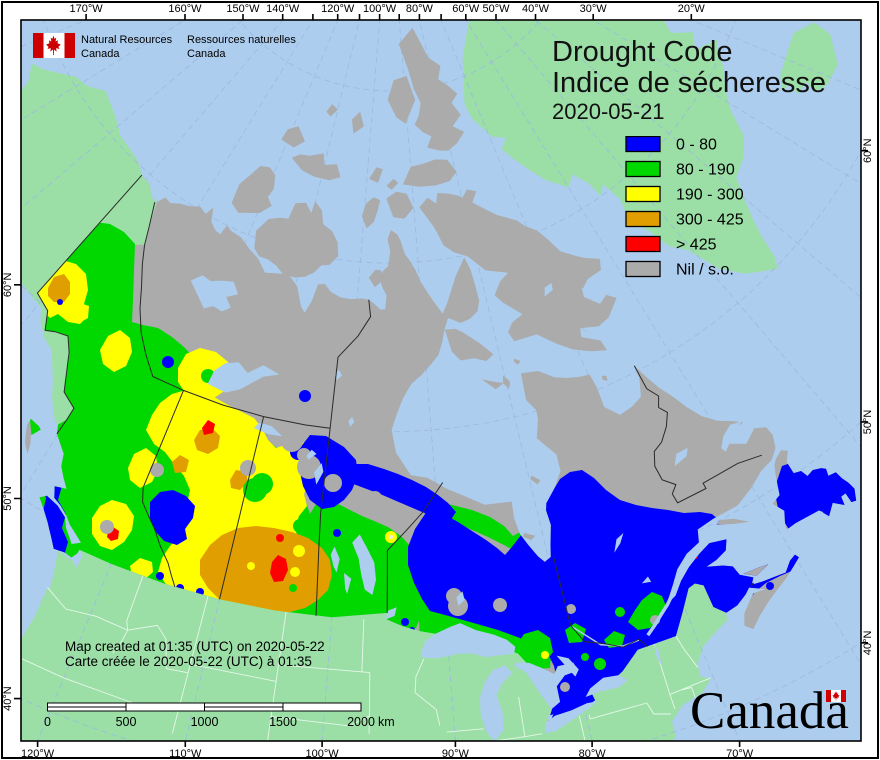  I want to click on svg-text: 40°W, so click(536, 9).